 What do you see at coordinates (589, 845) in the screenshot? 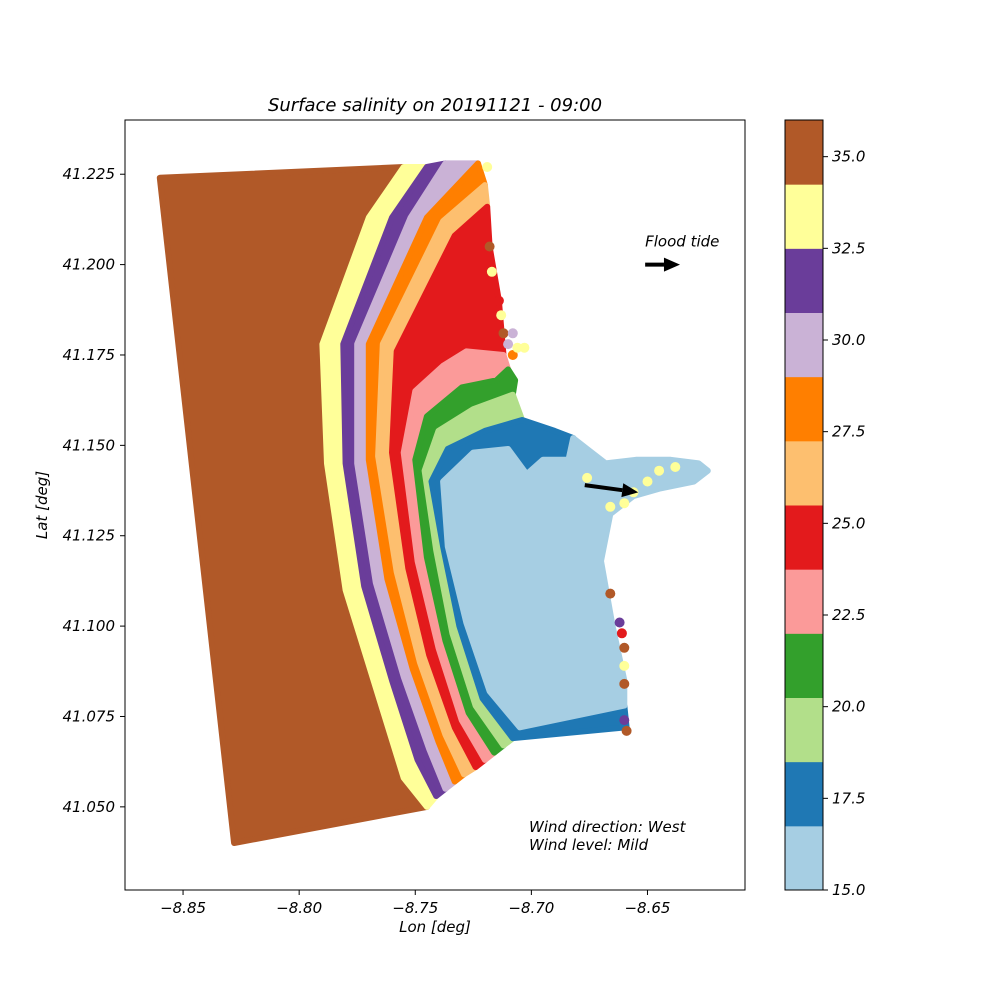
I see `annotation-text-2: Wind level: Mild` at bounding box center [589, 845].